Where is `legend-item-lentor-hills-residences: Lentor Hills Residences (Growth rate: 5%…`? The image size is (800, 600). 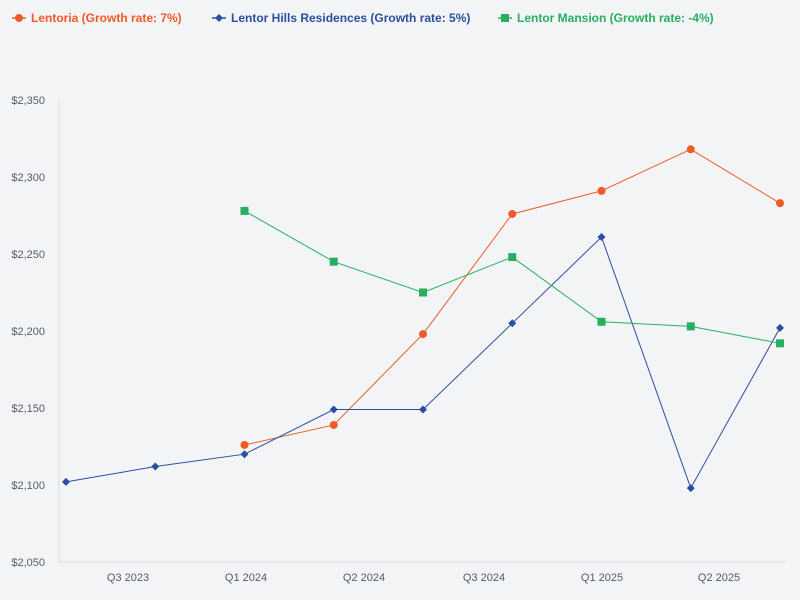
legend-item-lentor-hills-residences: Lentor Hills Residences (Growth rate: 5%… is located at coordinates (341, 18).